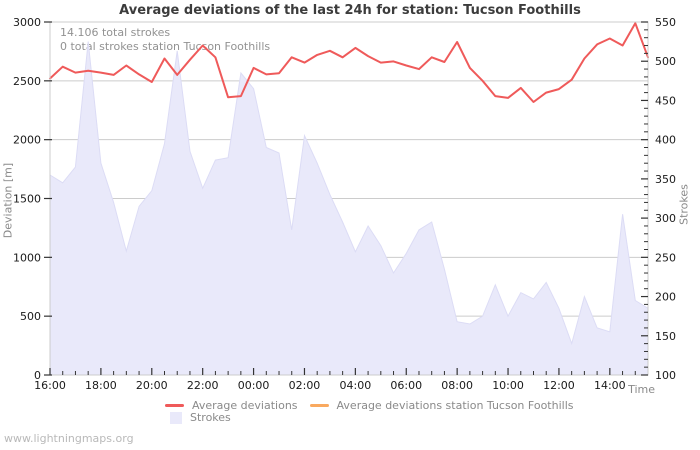 The height and width of the screenshot is (450, 700). What do you see at coordinates (641, 389) in the screenshot?
I see `x-axis-title: Time` at bounding box center [641, 389].